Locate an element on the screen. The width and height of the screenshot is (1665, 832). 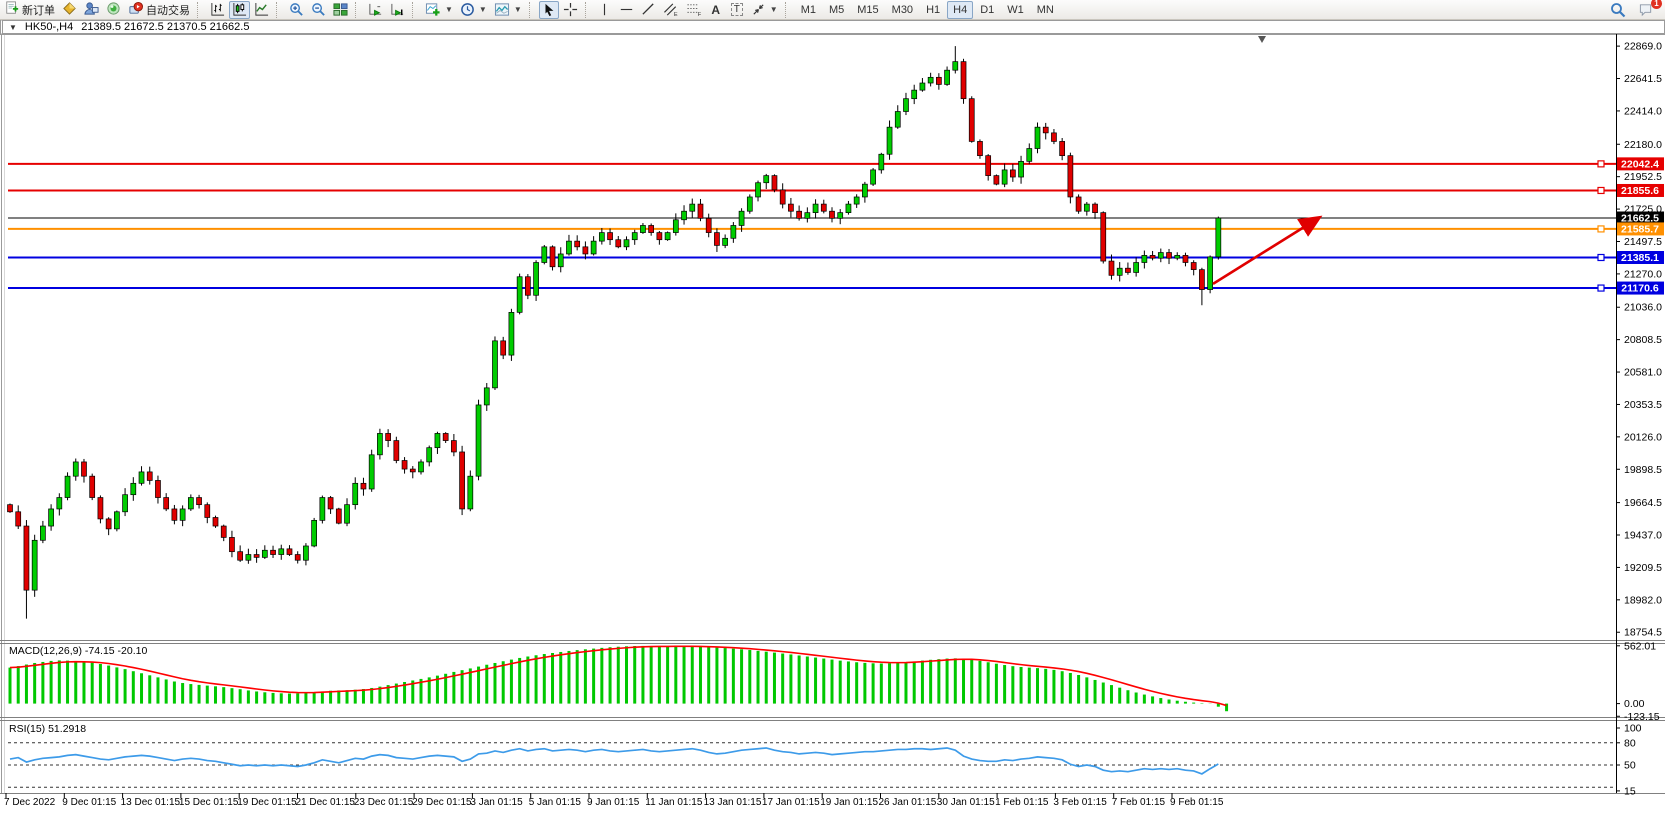
svg-text: 20126.0 is located at coordinates (1643, 437).